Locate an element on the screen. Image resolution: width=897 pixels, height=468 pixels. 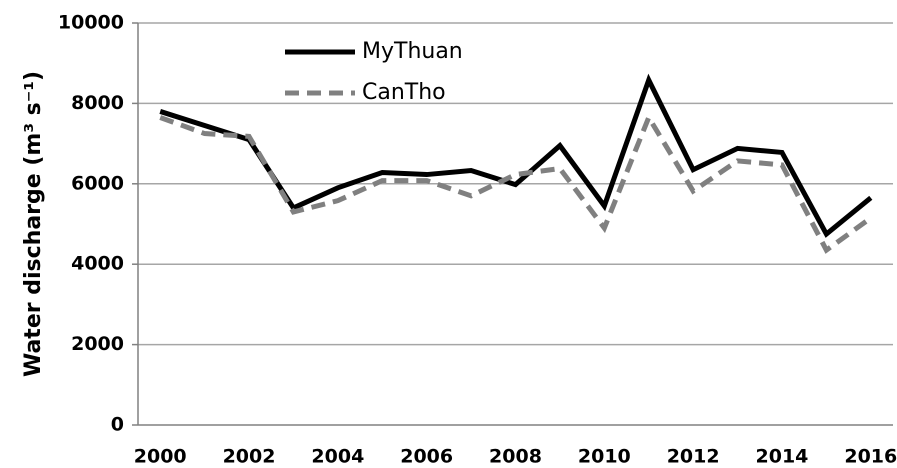
x-tick-label: 2016 is located at coordinates (870, 457).